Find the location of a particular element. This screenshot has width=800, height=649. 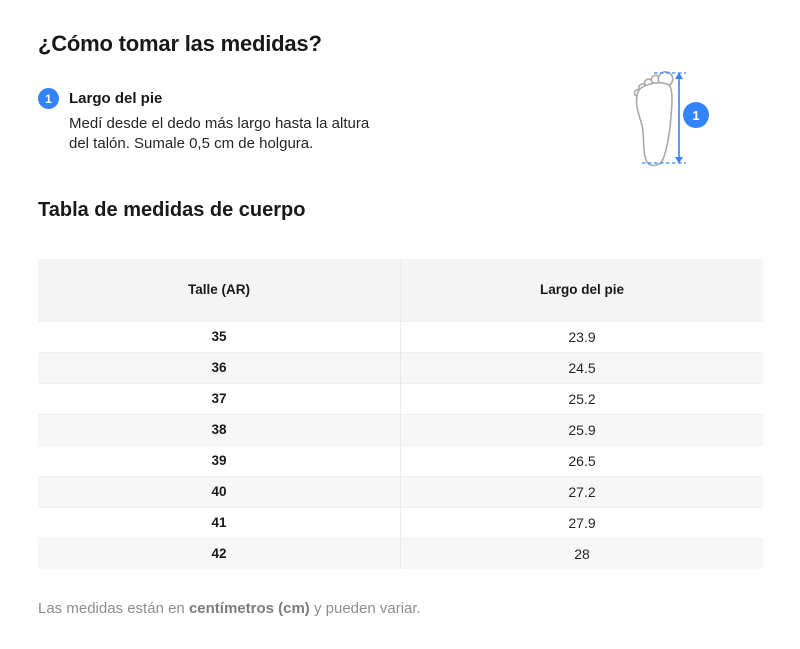

step-number-badge: 1 is located at coordinates (48, 98).